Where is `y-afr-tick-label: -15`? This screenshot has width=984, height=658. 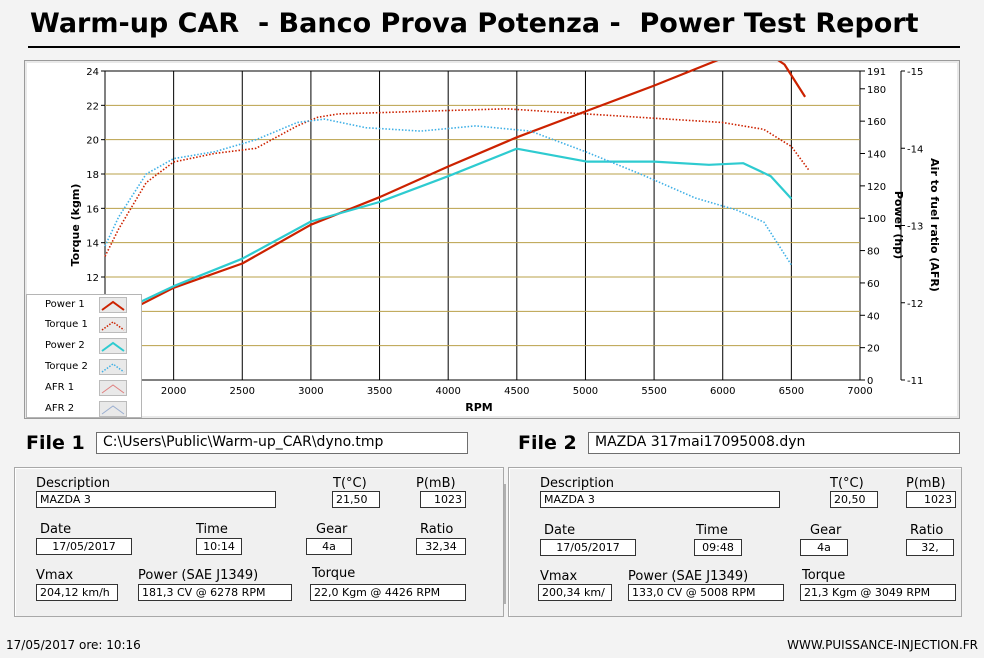 y-afr-tick-label: -15 is located at coordinates (915, 72).